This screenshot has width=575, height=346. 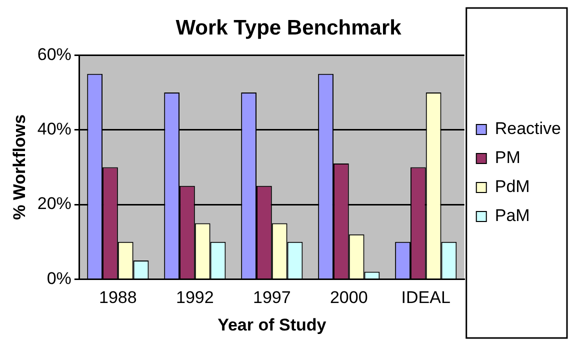 What do you see at coordinates (272, 324) in the screenshot?
I see `x-axis-title: Year of Study` at bounding box center [272, 324].